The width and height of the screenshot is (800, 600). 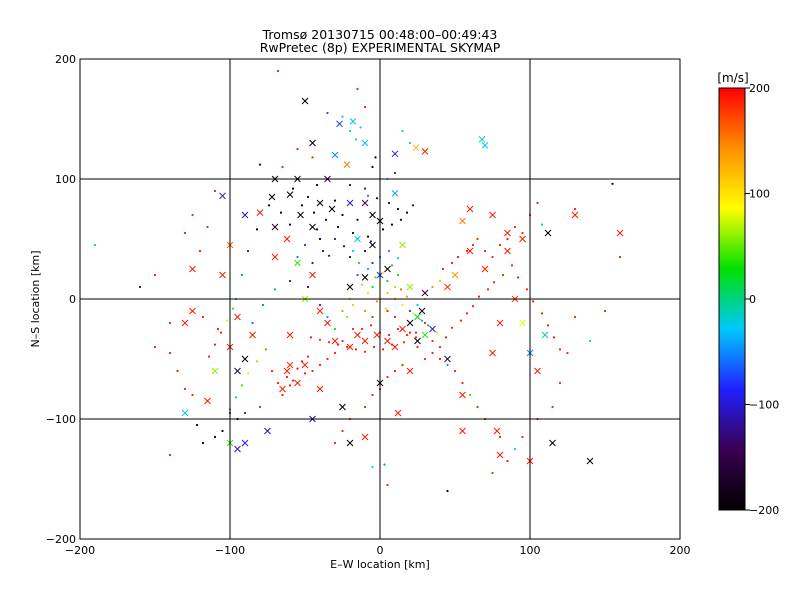 I want to click on chart-title: Tromsø 20130715 00:48:00–00:49:43, so click(x=380, y=34).